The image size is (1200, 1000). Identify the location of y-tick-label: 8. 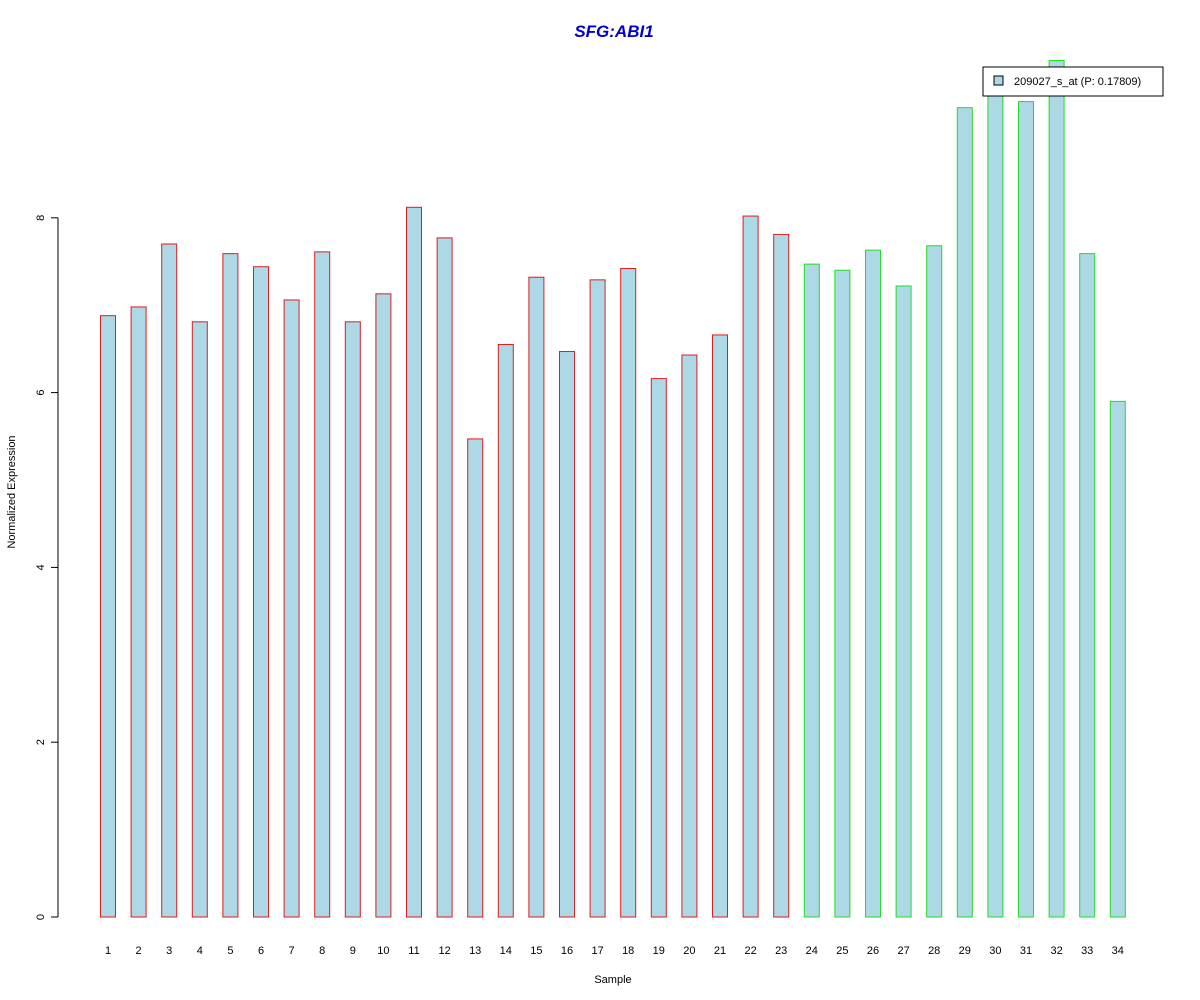
(41, 218).